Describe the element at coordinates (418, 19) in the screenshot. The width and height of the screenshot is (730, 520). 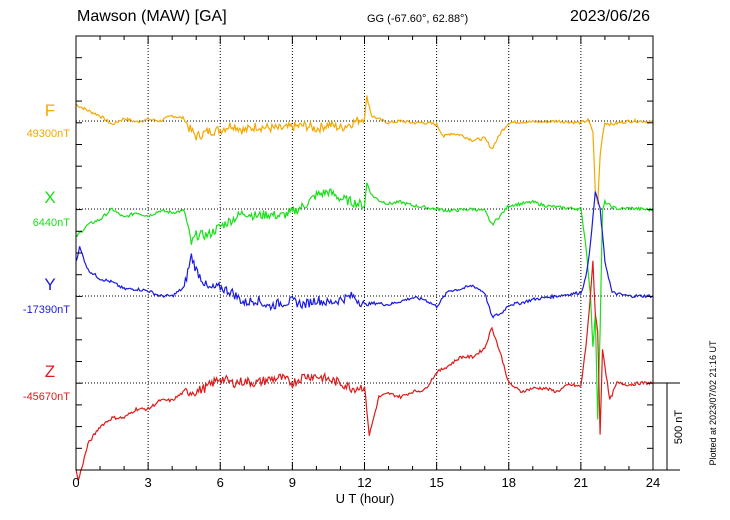
I see `coordinates-label: GG (-67.60°, 62.88°)` at that location.